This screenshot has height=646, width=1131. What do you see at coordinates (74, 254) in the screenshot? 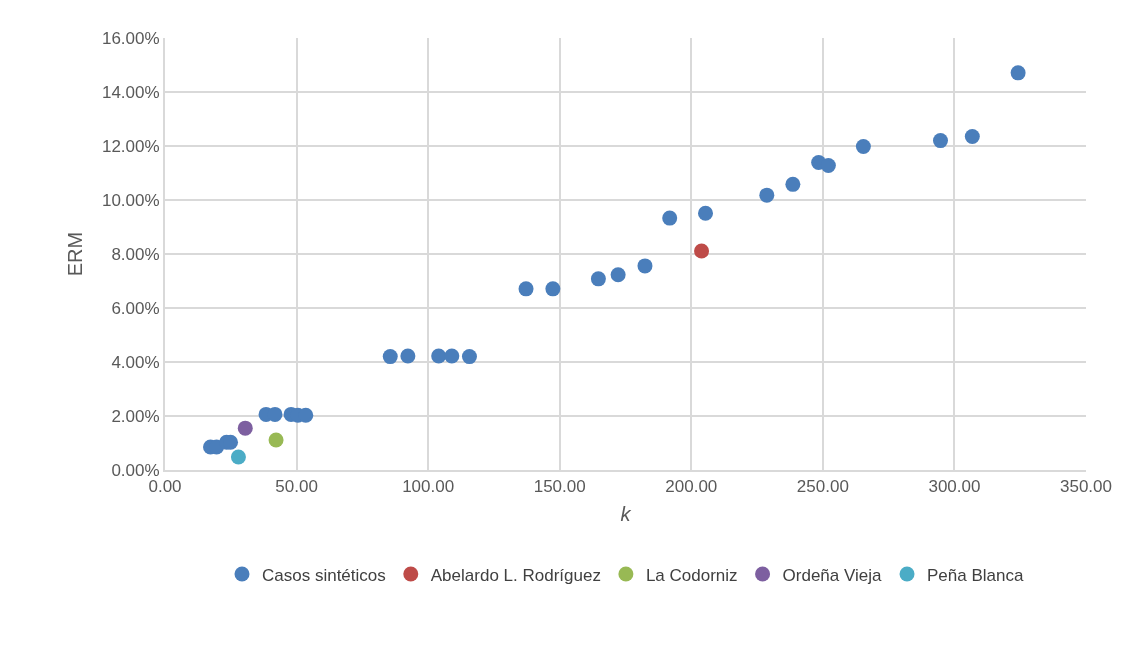
I see `y-axis-title: ERM` at bounding box center [74, 254].